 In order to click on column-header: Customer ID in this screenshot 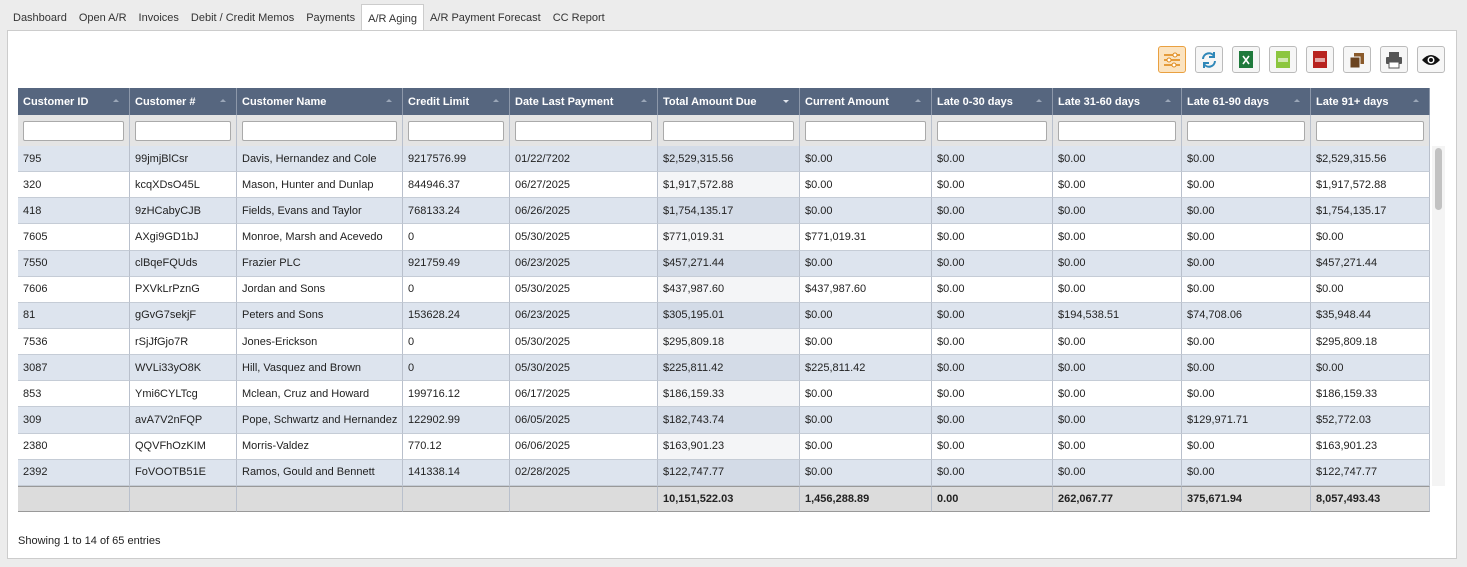, I will do `click(74, 101)`.